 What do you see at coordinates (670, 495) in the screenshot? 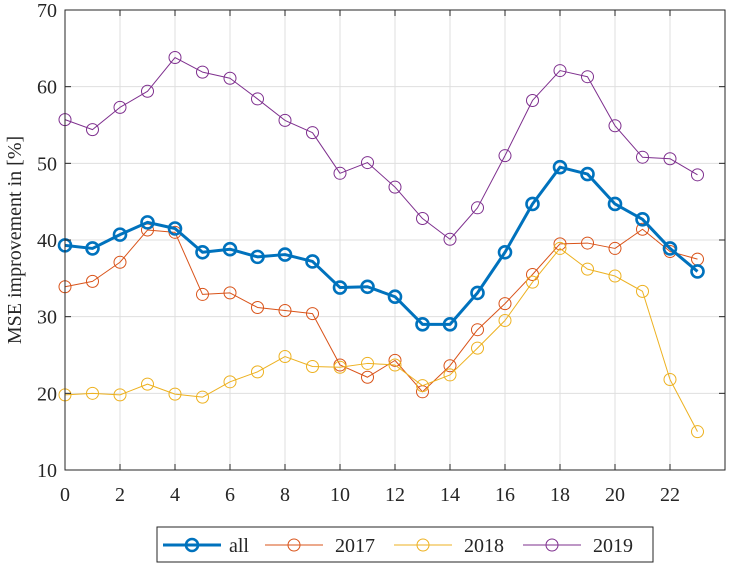
I see `x-tick-label: 22` at bounding box center [670, 495].